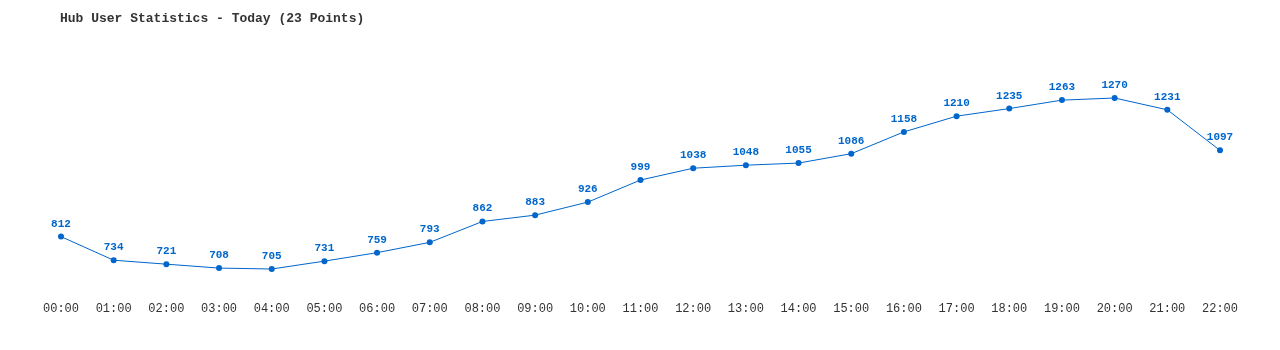 The image size is (1280, 350). I want to click on data-label: 1038, so click(693, 155).